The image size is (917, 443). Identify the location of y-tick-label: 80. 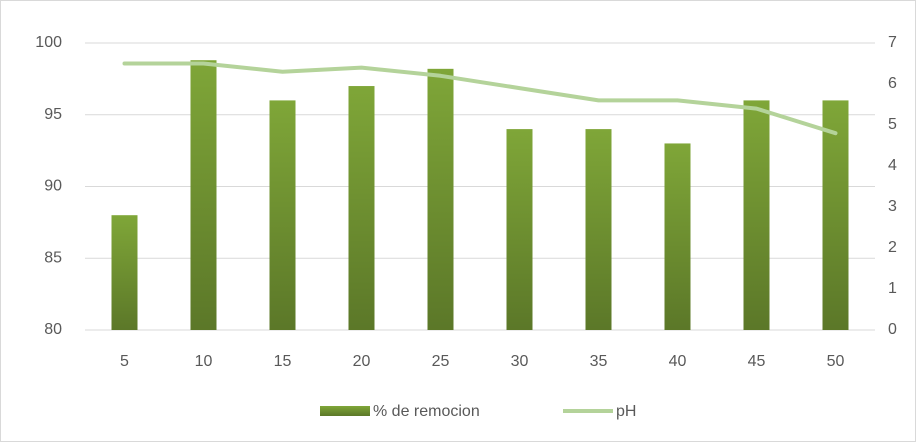
(53, 329).